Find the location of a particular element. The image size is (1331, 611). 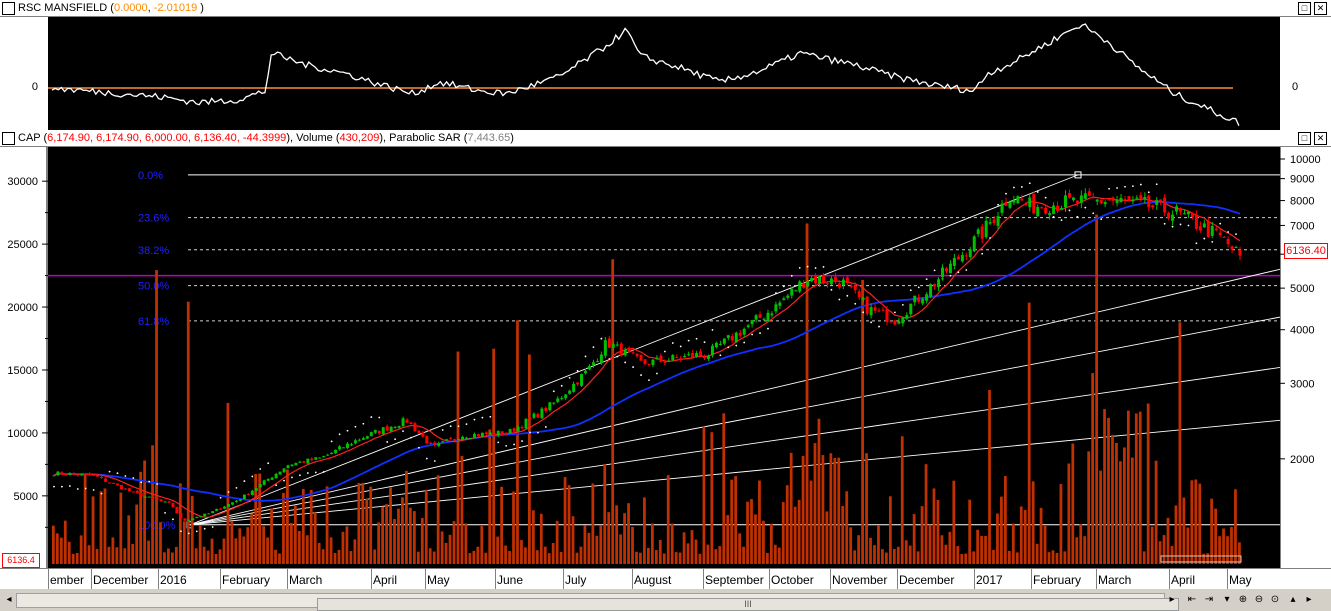

main-sep-2: , is located at coordinates (386, 138).